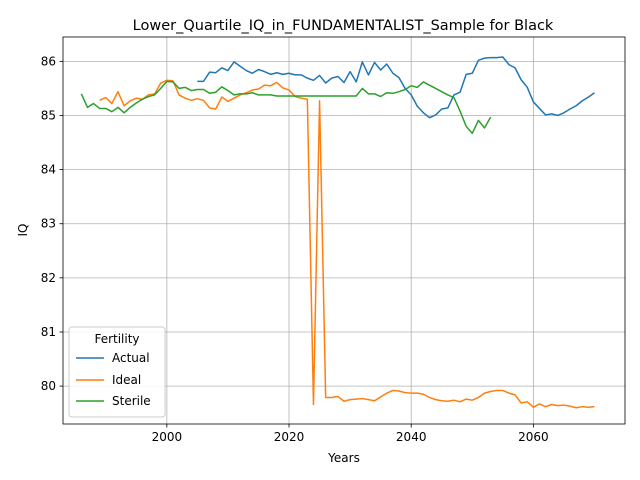 The height and width of the screenshot is (480, 640). I want to click on x-tick-label: 2060, so click(533, 437).